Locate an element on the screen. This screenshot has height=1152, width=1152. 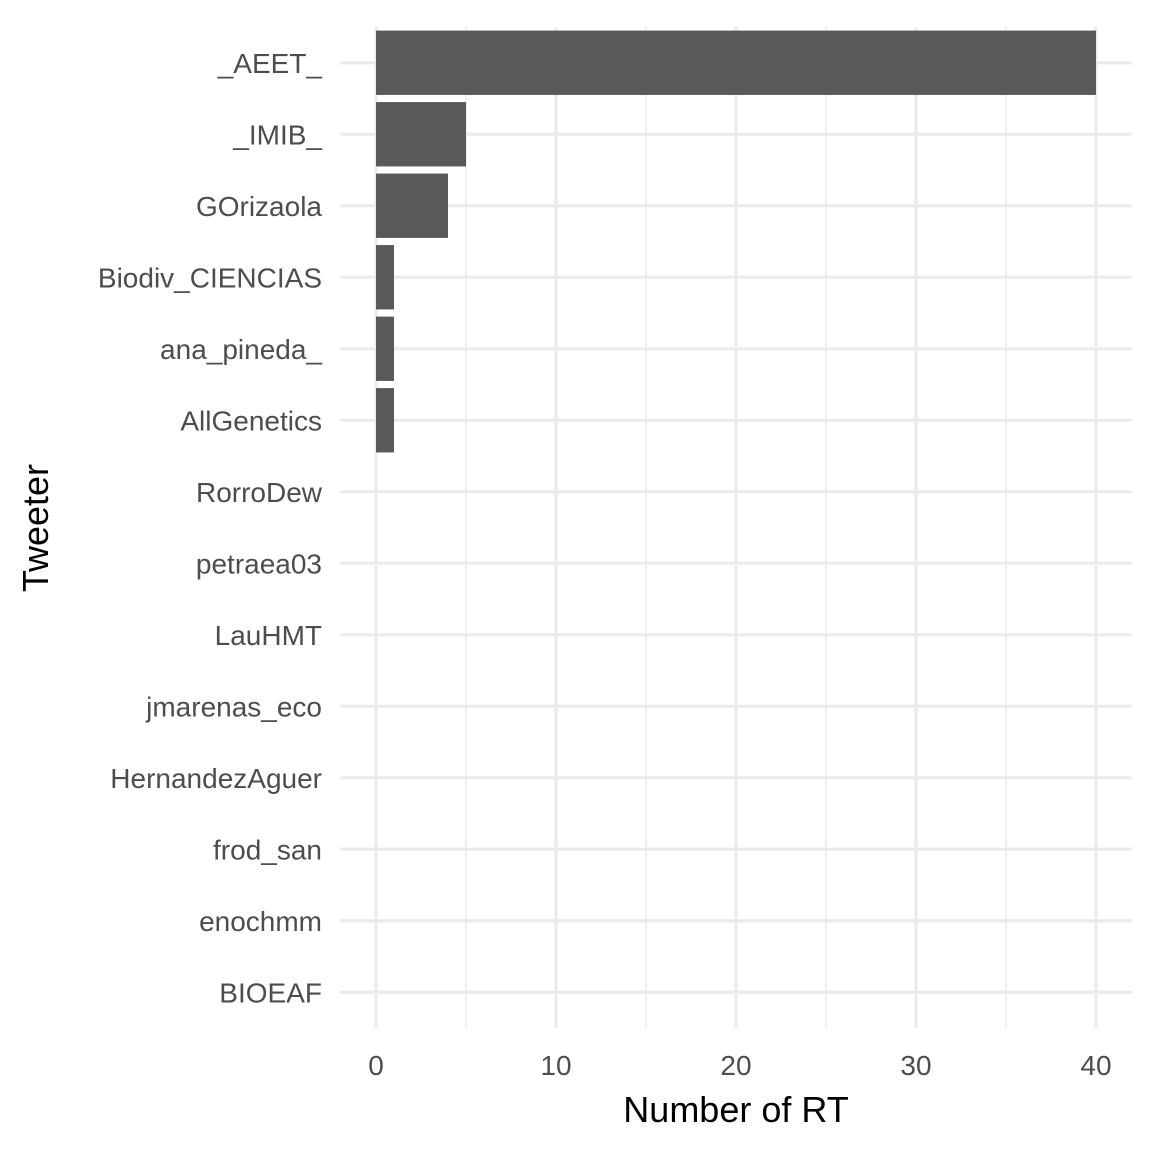
x-tick-label: 0 is located at coordinates (376, 1065).